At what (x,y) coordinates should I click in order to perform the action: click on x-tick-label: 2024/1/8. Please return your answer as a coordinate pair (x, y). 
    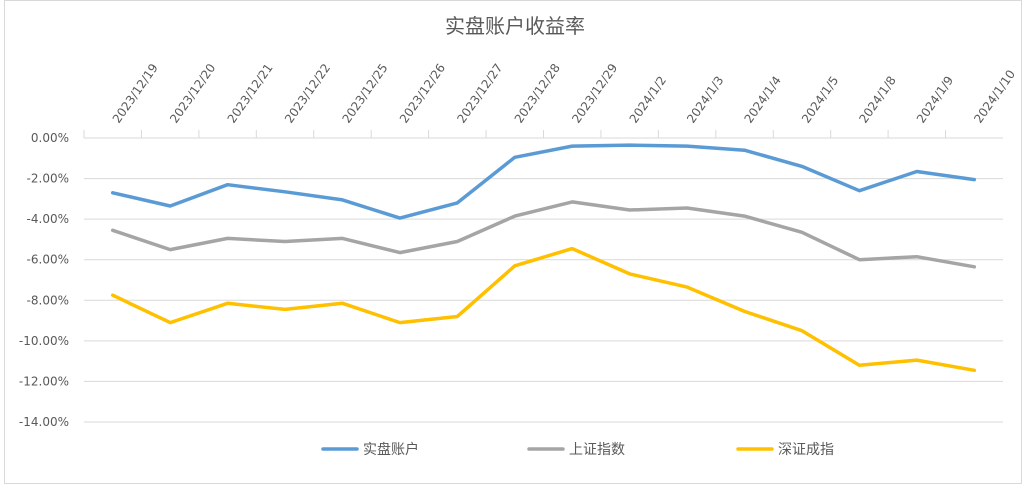
    Looking at the image, I should click on (877, 100).